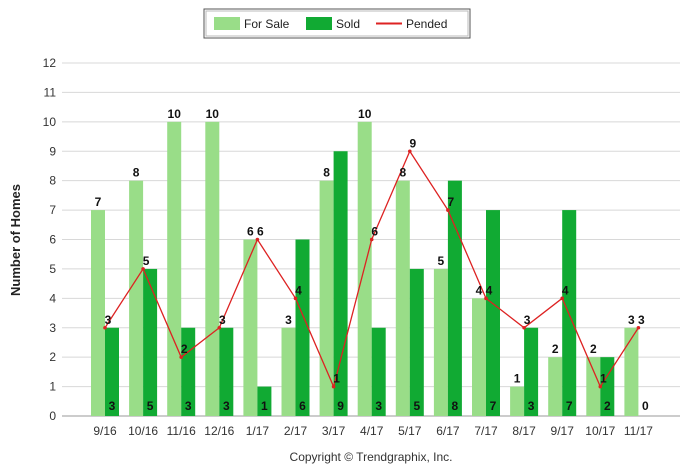 This screenshot has width=690, height=470. Describe the element at coordinates (52, 298) in the screenshot. I see `y-tick-label: 4` at that location.